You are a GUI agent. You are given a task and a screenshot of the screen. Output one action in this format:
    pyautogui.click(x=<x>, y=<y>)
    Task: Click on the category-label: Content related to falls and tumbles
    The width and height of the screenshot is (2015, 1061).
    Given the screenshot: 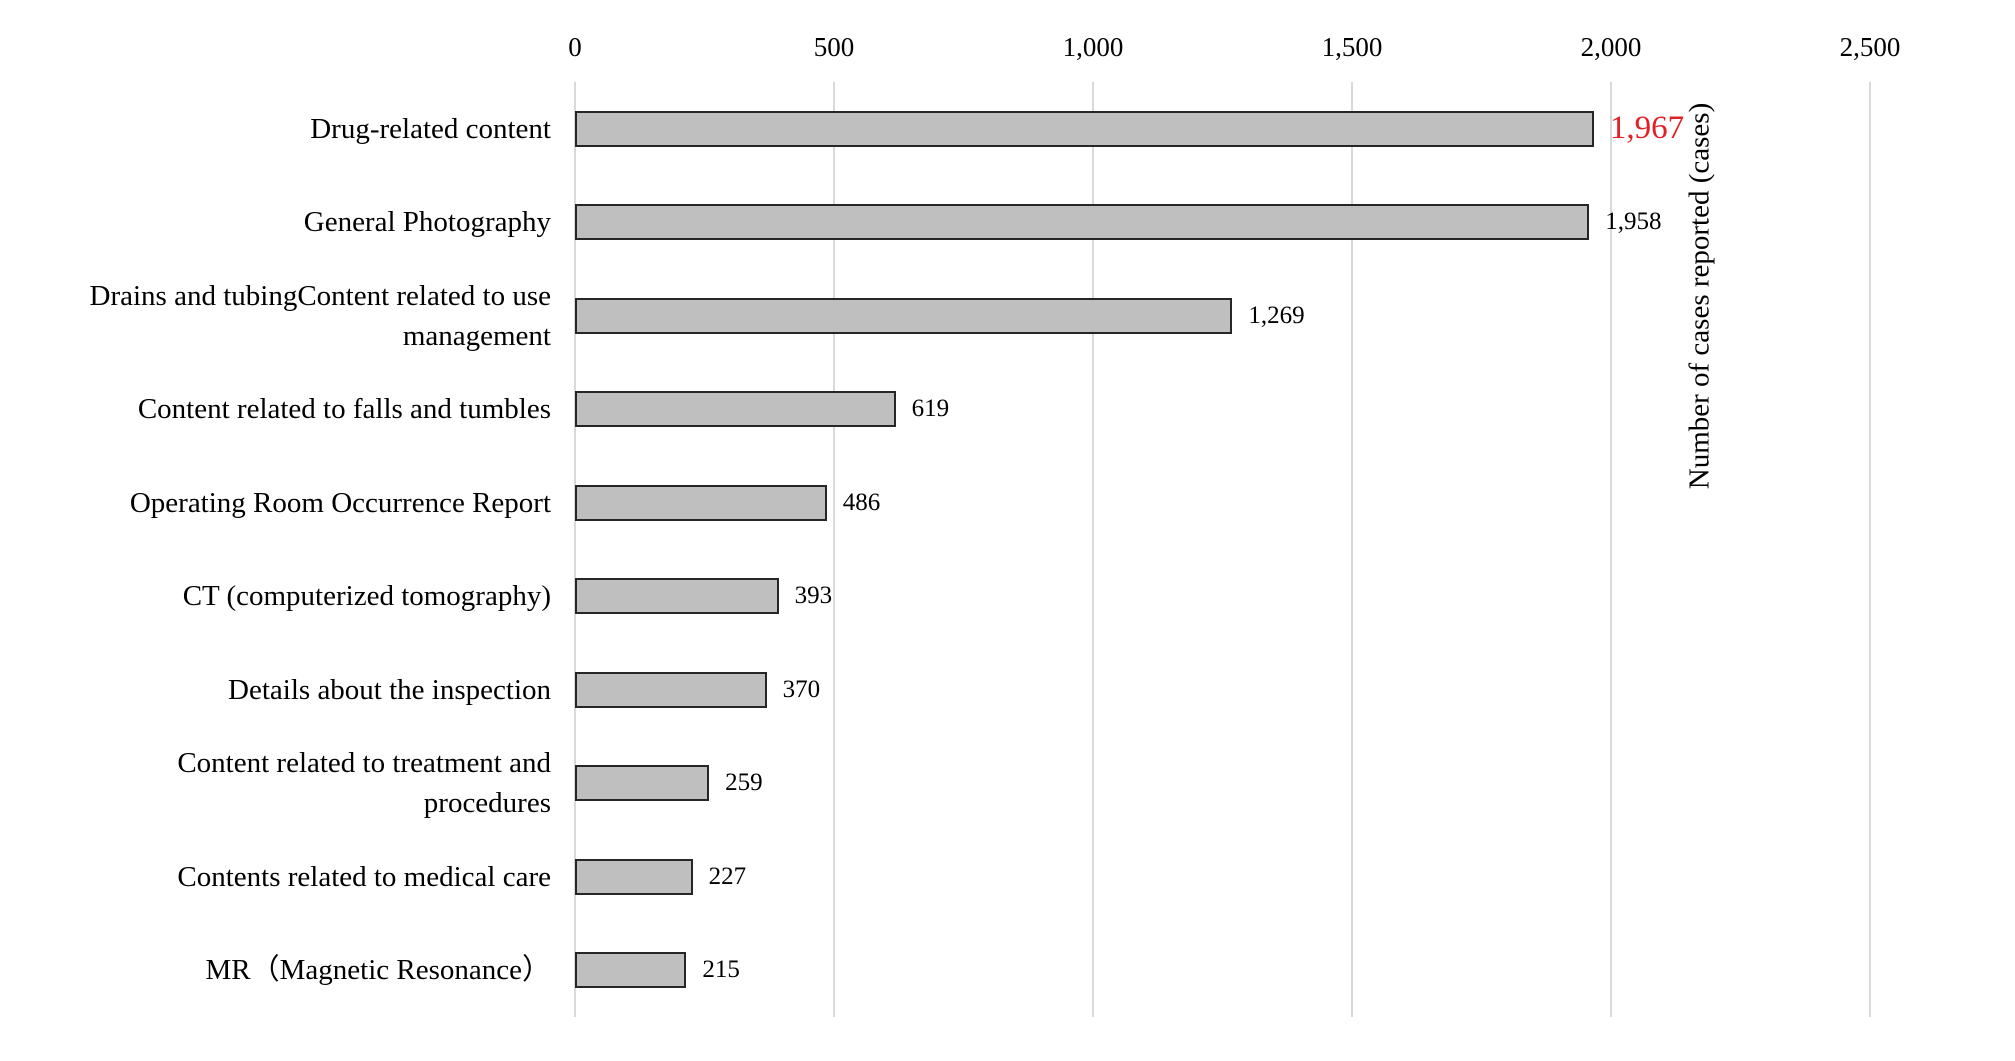 What is the action you would take?
    pyautogui.click(x=275, y=410)
    